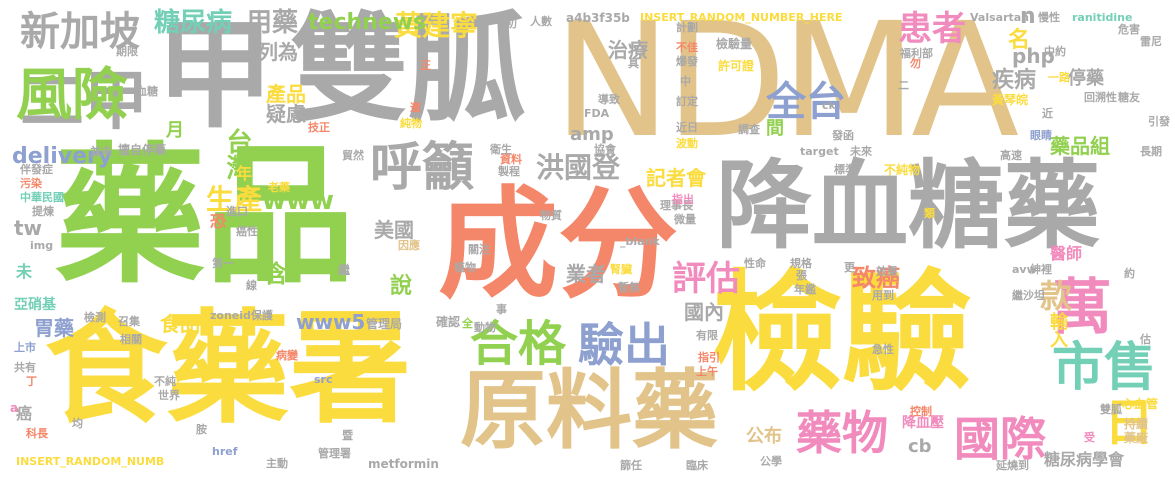  What do you see at coordinates (319, 127) in the screenshot?
I see `word-jizheng: 技正` at bounding box center [319, 127].